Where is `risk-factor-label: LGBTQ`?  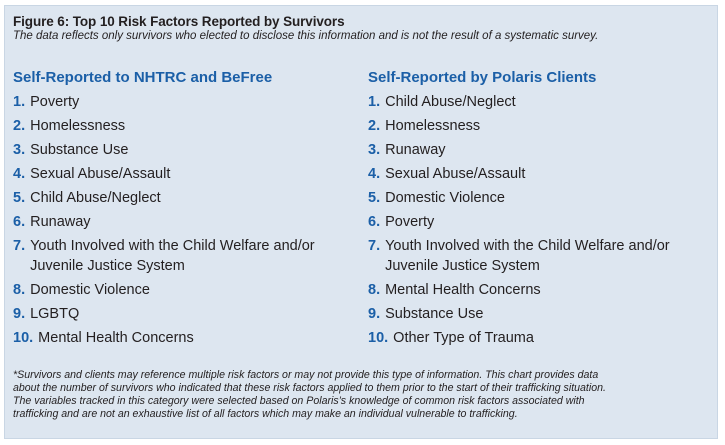
risk-factor-label: LGBTQ is located at coordinates (54, 314).